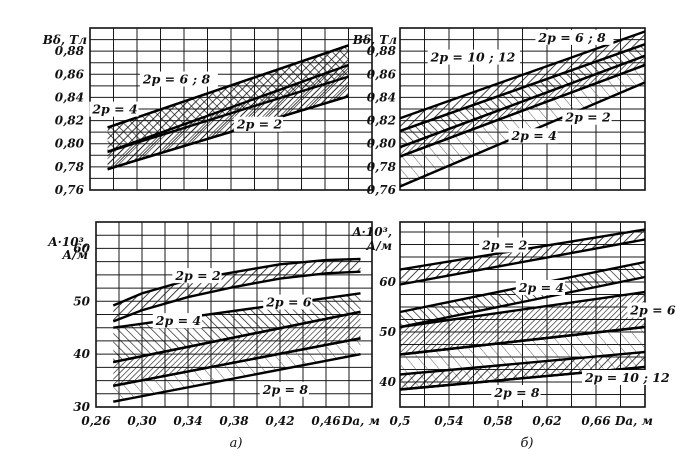 The image size is (682, 466). I want to click on x-tick-label: 0,58, so click(498, 421).